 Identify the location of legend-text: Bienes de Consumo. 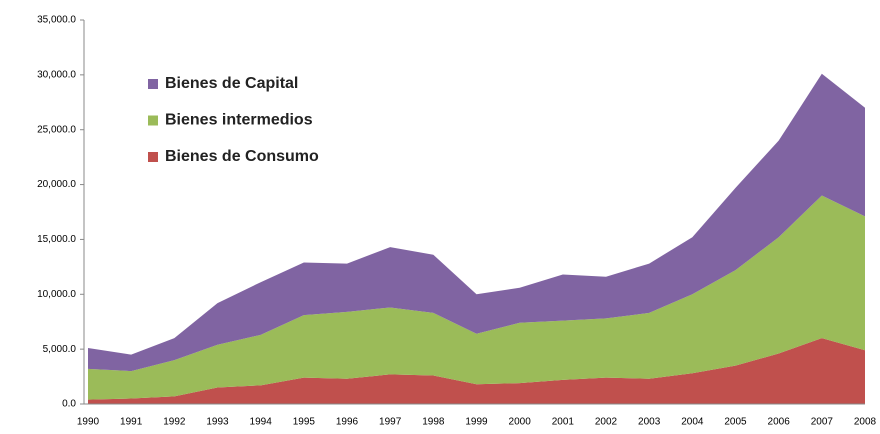
(242, 156).